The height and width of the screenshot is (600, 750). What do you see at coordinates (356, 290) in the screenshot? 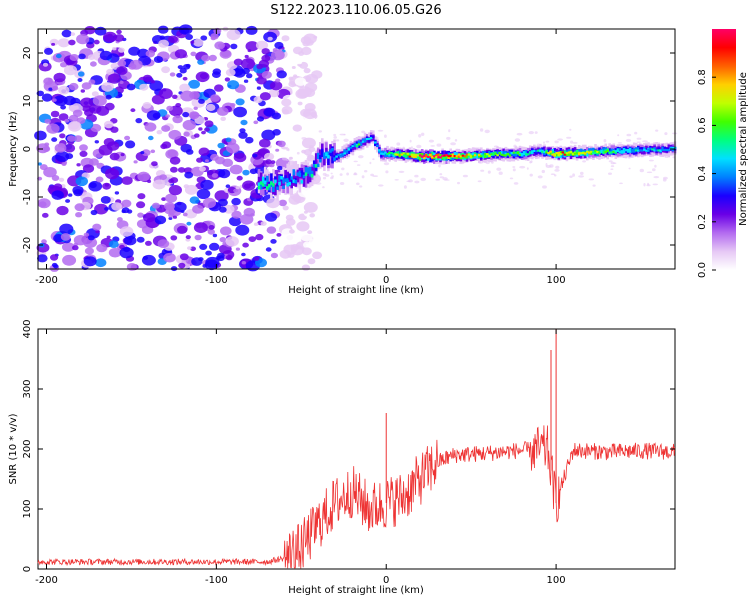
I see `spectrogram-x-label: Height of straight line (km)` at bounding box center [356, 290].